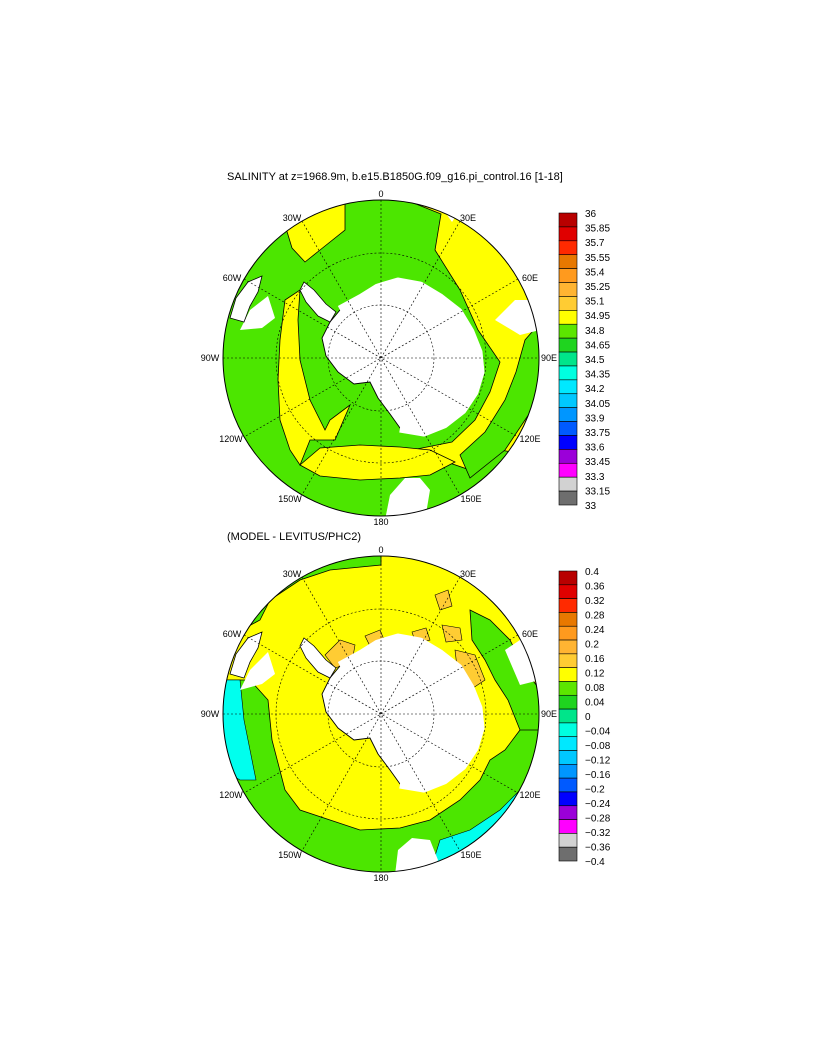  What do you see at coordinates (595, 331) in the screenshot?
I see `colorbar-label: 34.8` at bounding box center [595, 331].